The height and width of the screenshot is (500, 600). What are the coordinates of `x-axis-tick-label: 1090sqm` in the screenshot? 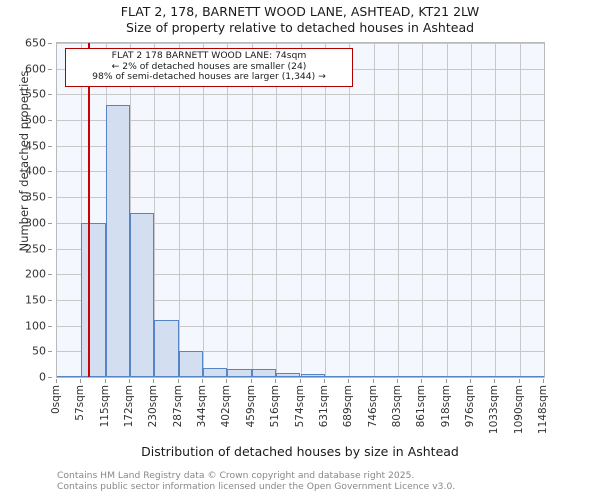 It's located at (518, 410).